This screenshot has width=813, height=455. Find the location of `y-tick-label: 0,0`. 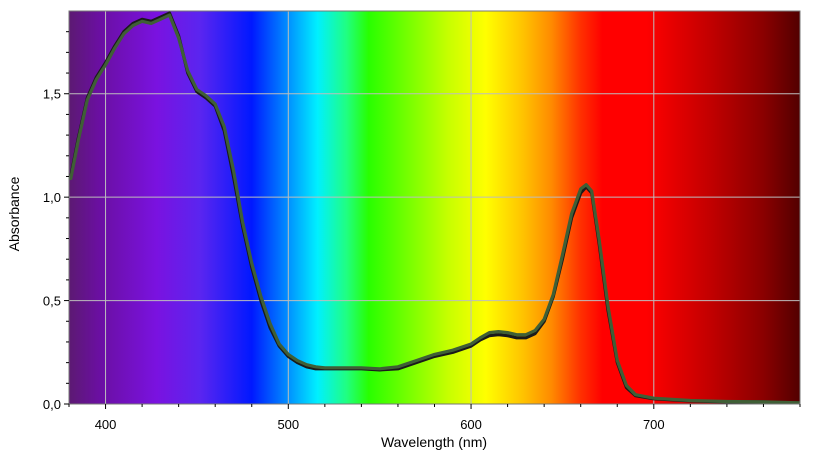

y-tick-label: 0,0 is located at coordinates (52, 404).